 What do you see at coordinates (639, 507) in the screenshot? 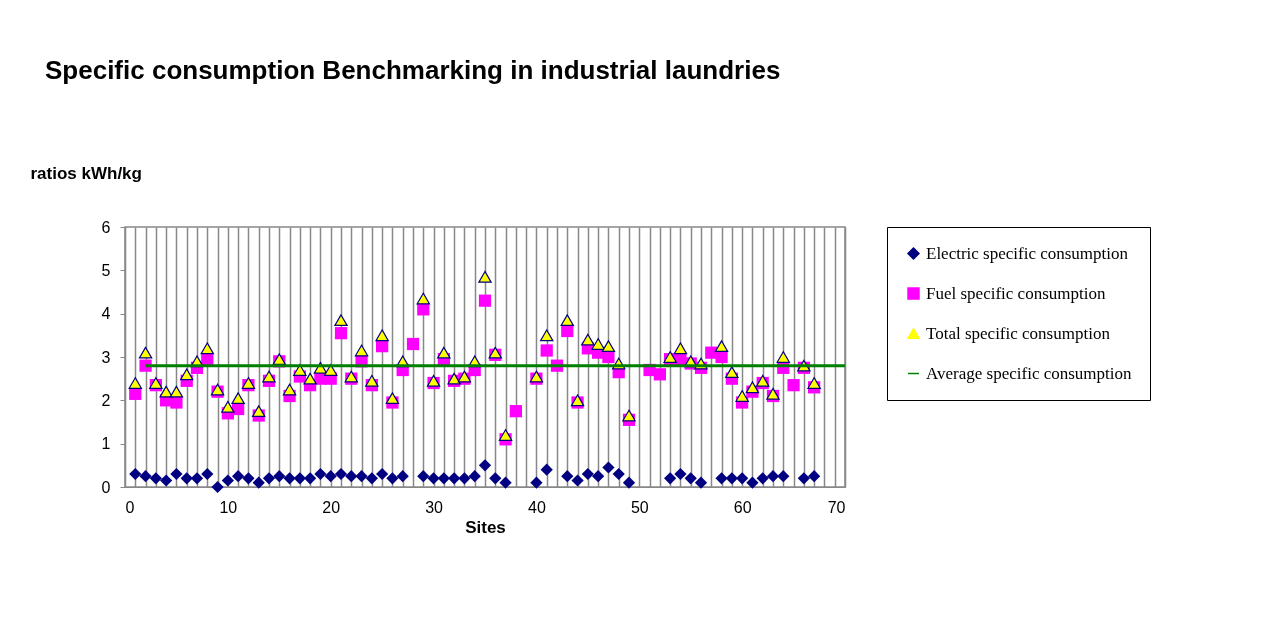
I see `x-tick-label: 50` at bounding box center [639, 507].